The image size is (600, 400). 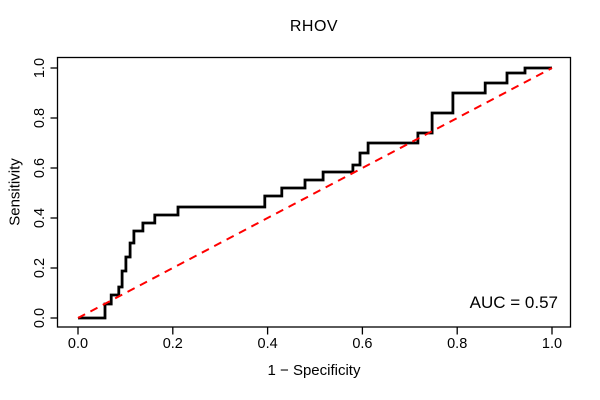 What do you see at coordinates (40, 118) in the screenshot?
I see `y-tick-label: 0.8` at bounding box center [40, 118].